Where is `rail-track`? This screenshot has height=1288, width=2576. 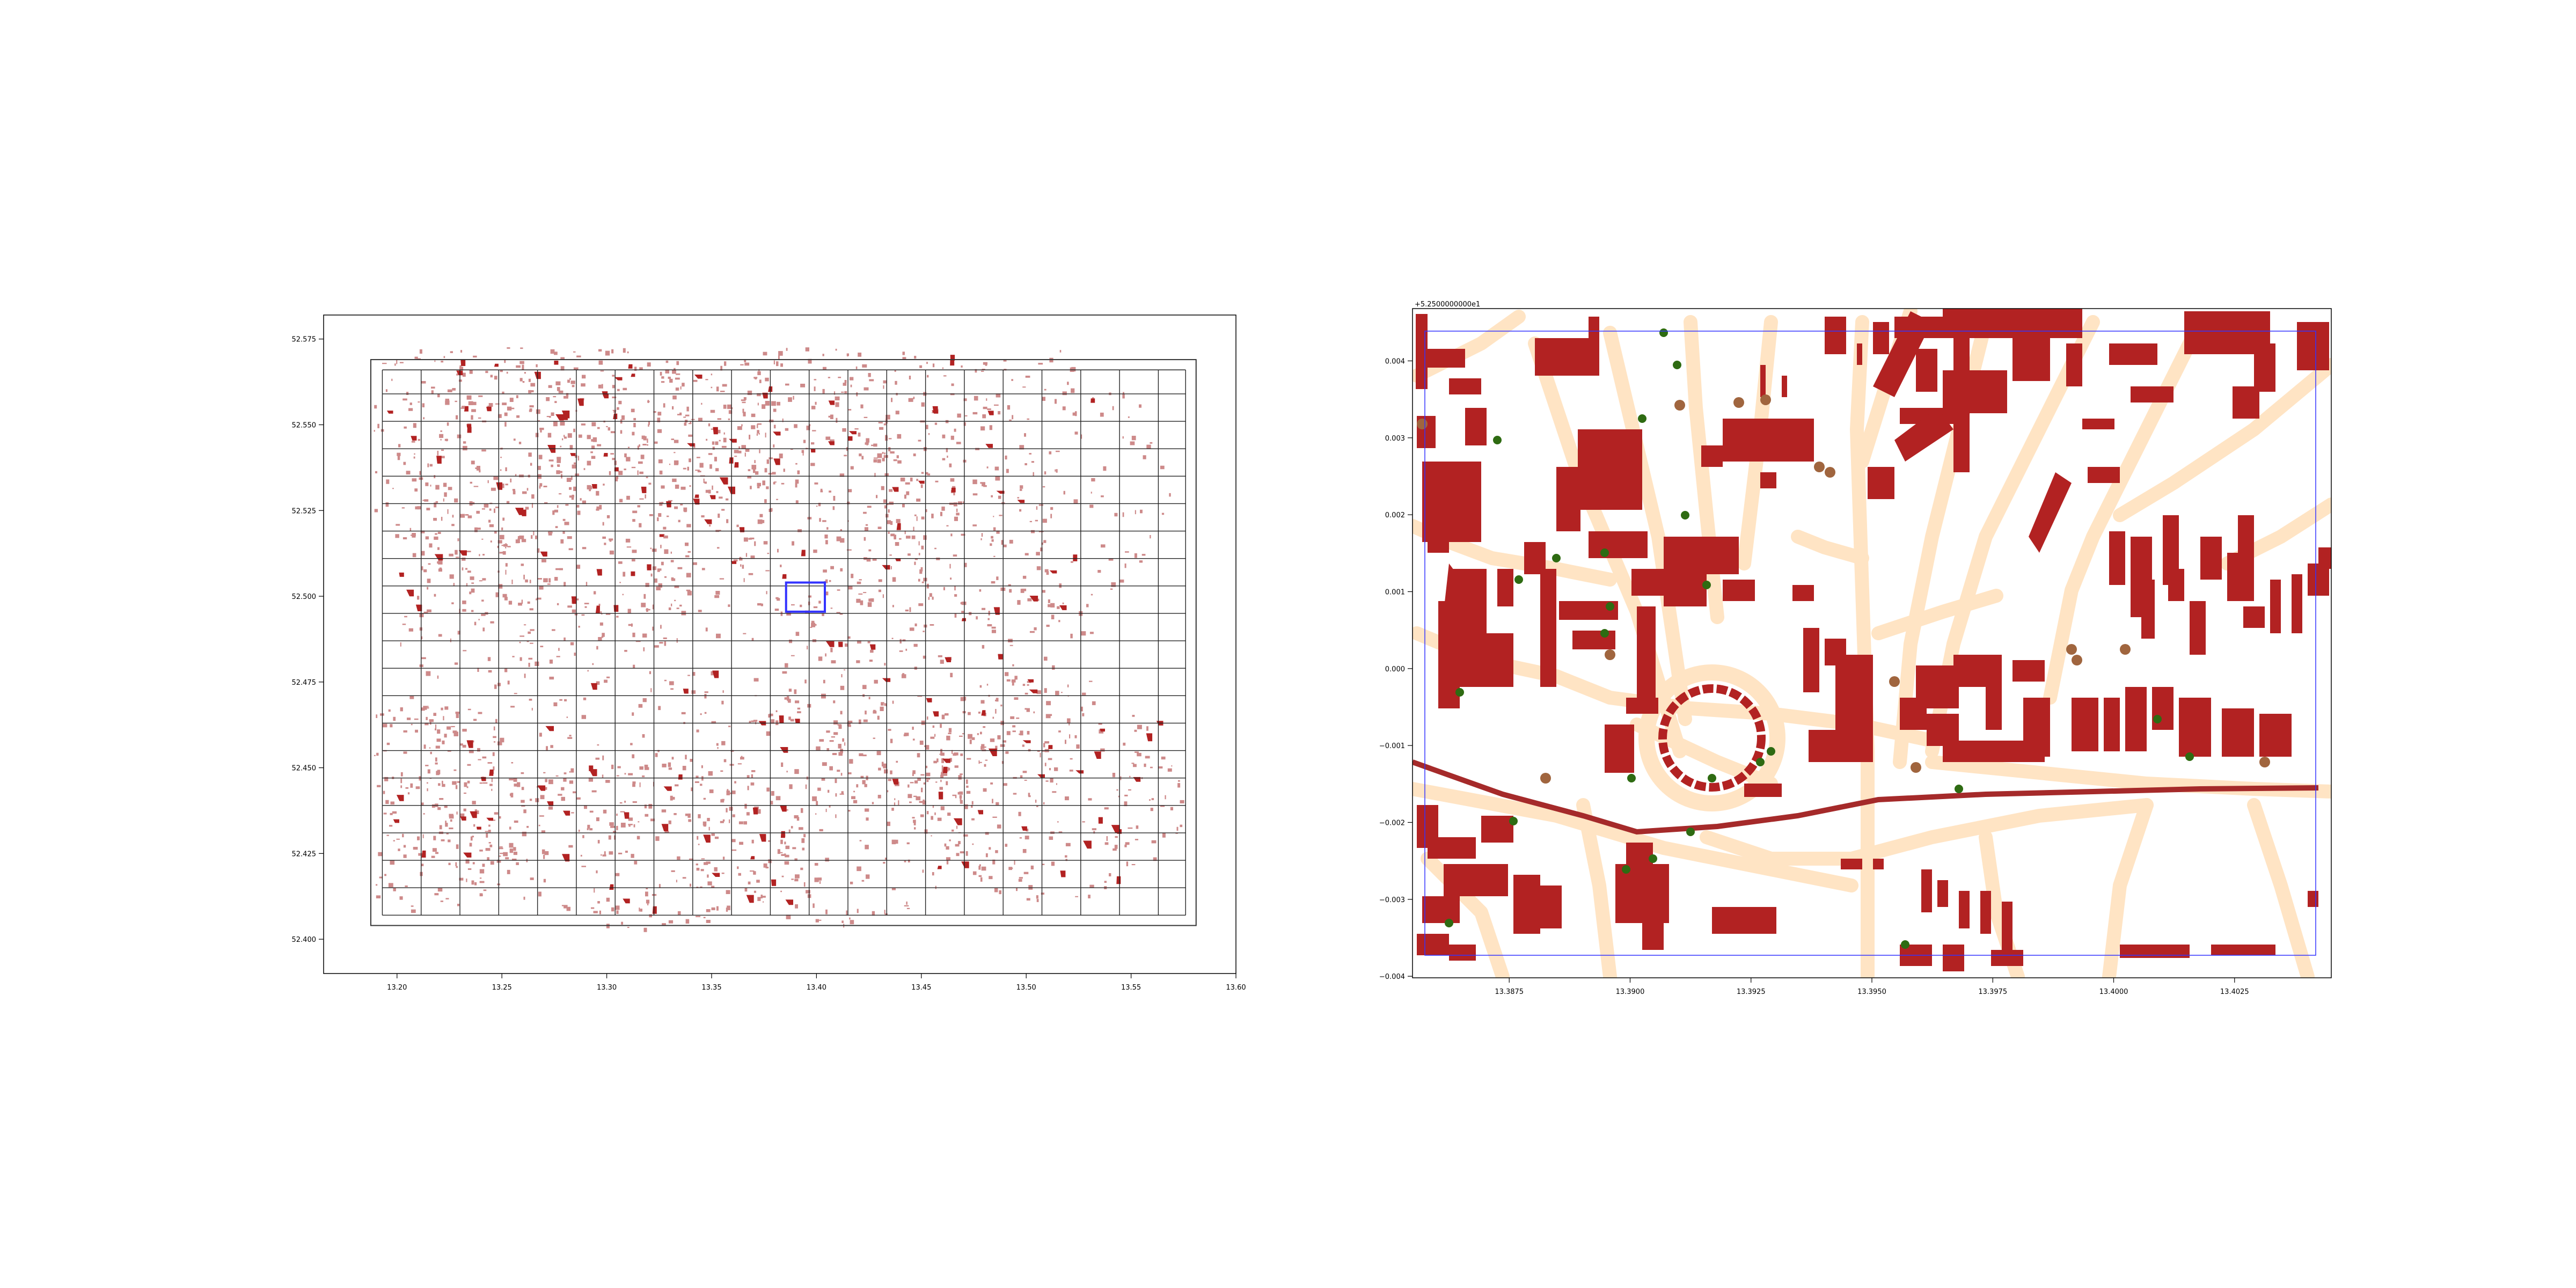 rail-track is located at coordinates (1866, 797).